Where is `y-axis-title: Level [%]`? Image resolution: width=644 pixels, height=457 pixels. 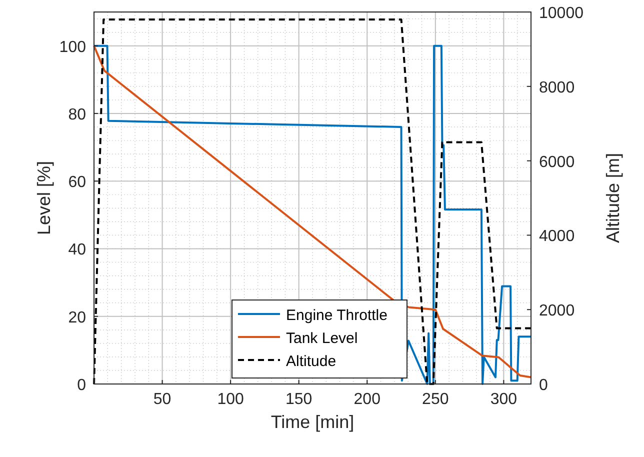 y-axis-title: Level [%] is located at coordinates (44, 198).